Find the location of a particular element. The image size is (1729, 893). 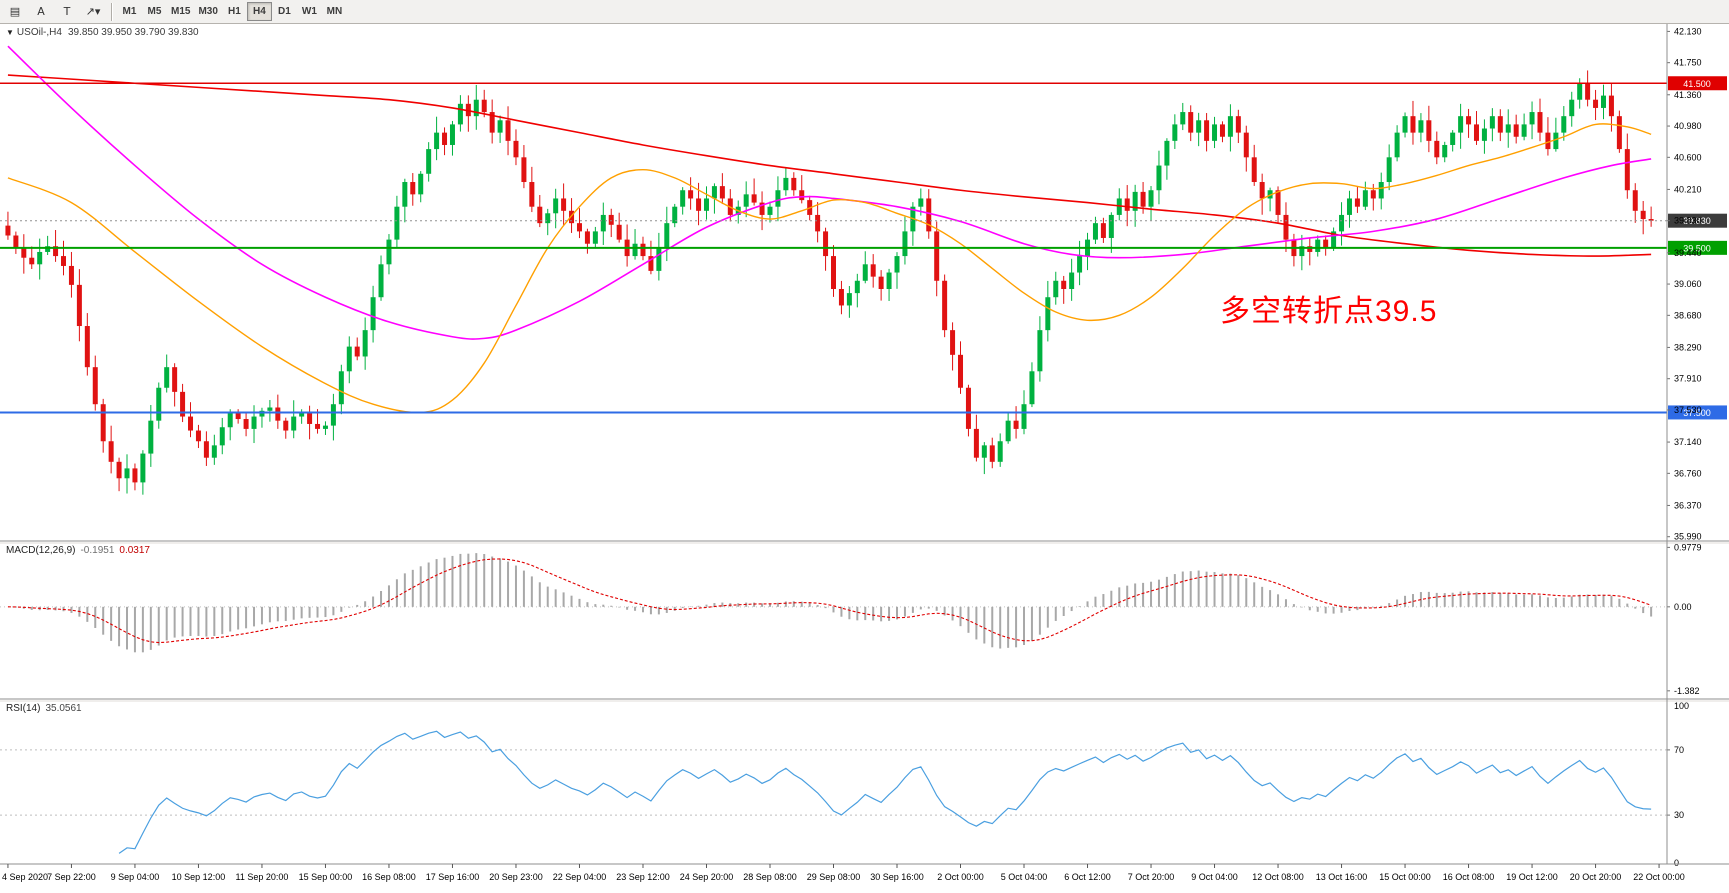

svg-text: 9 Oct 04:00 is located at coordinates (1214, 877).